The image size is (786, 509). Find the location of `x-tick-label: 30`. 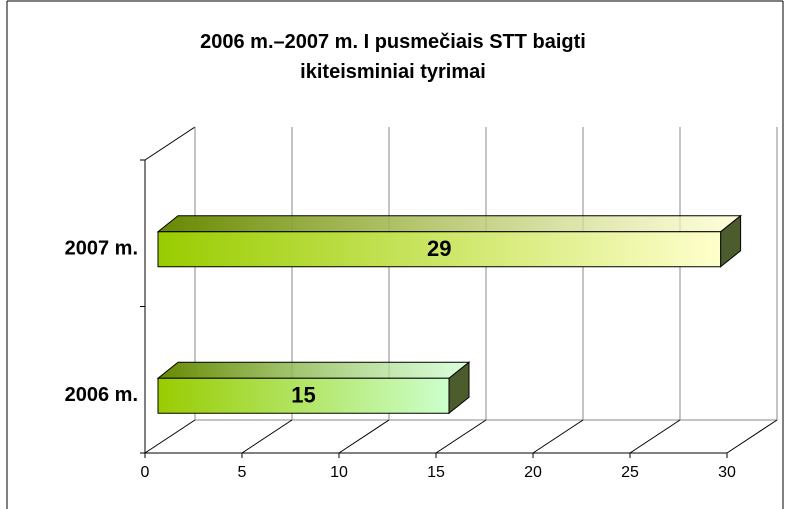

x-tick-label: 30 is located at coordinates (727, 472).